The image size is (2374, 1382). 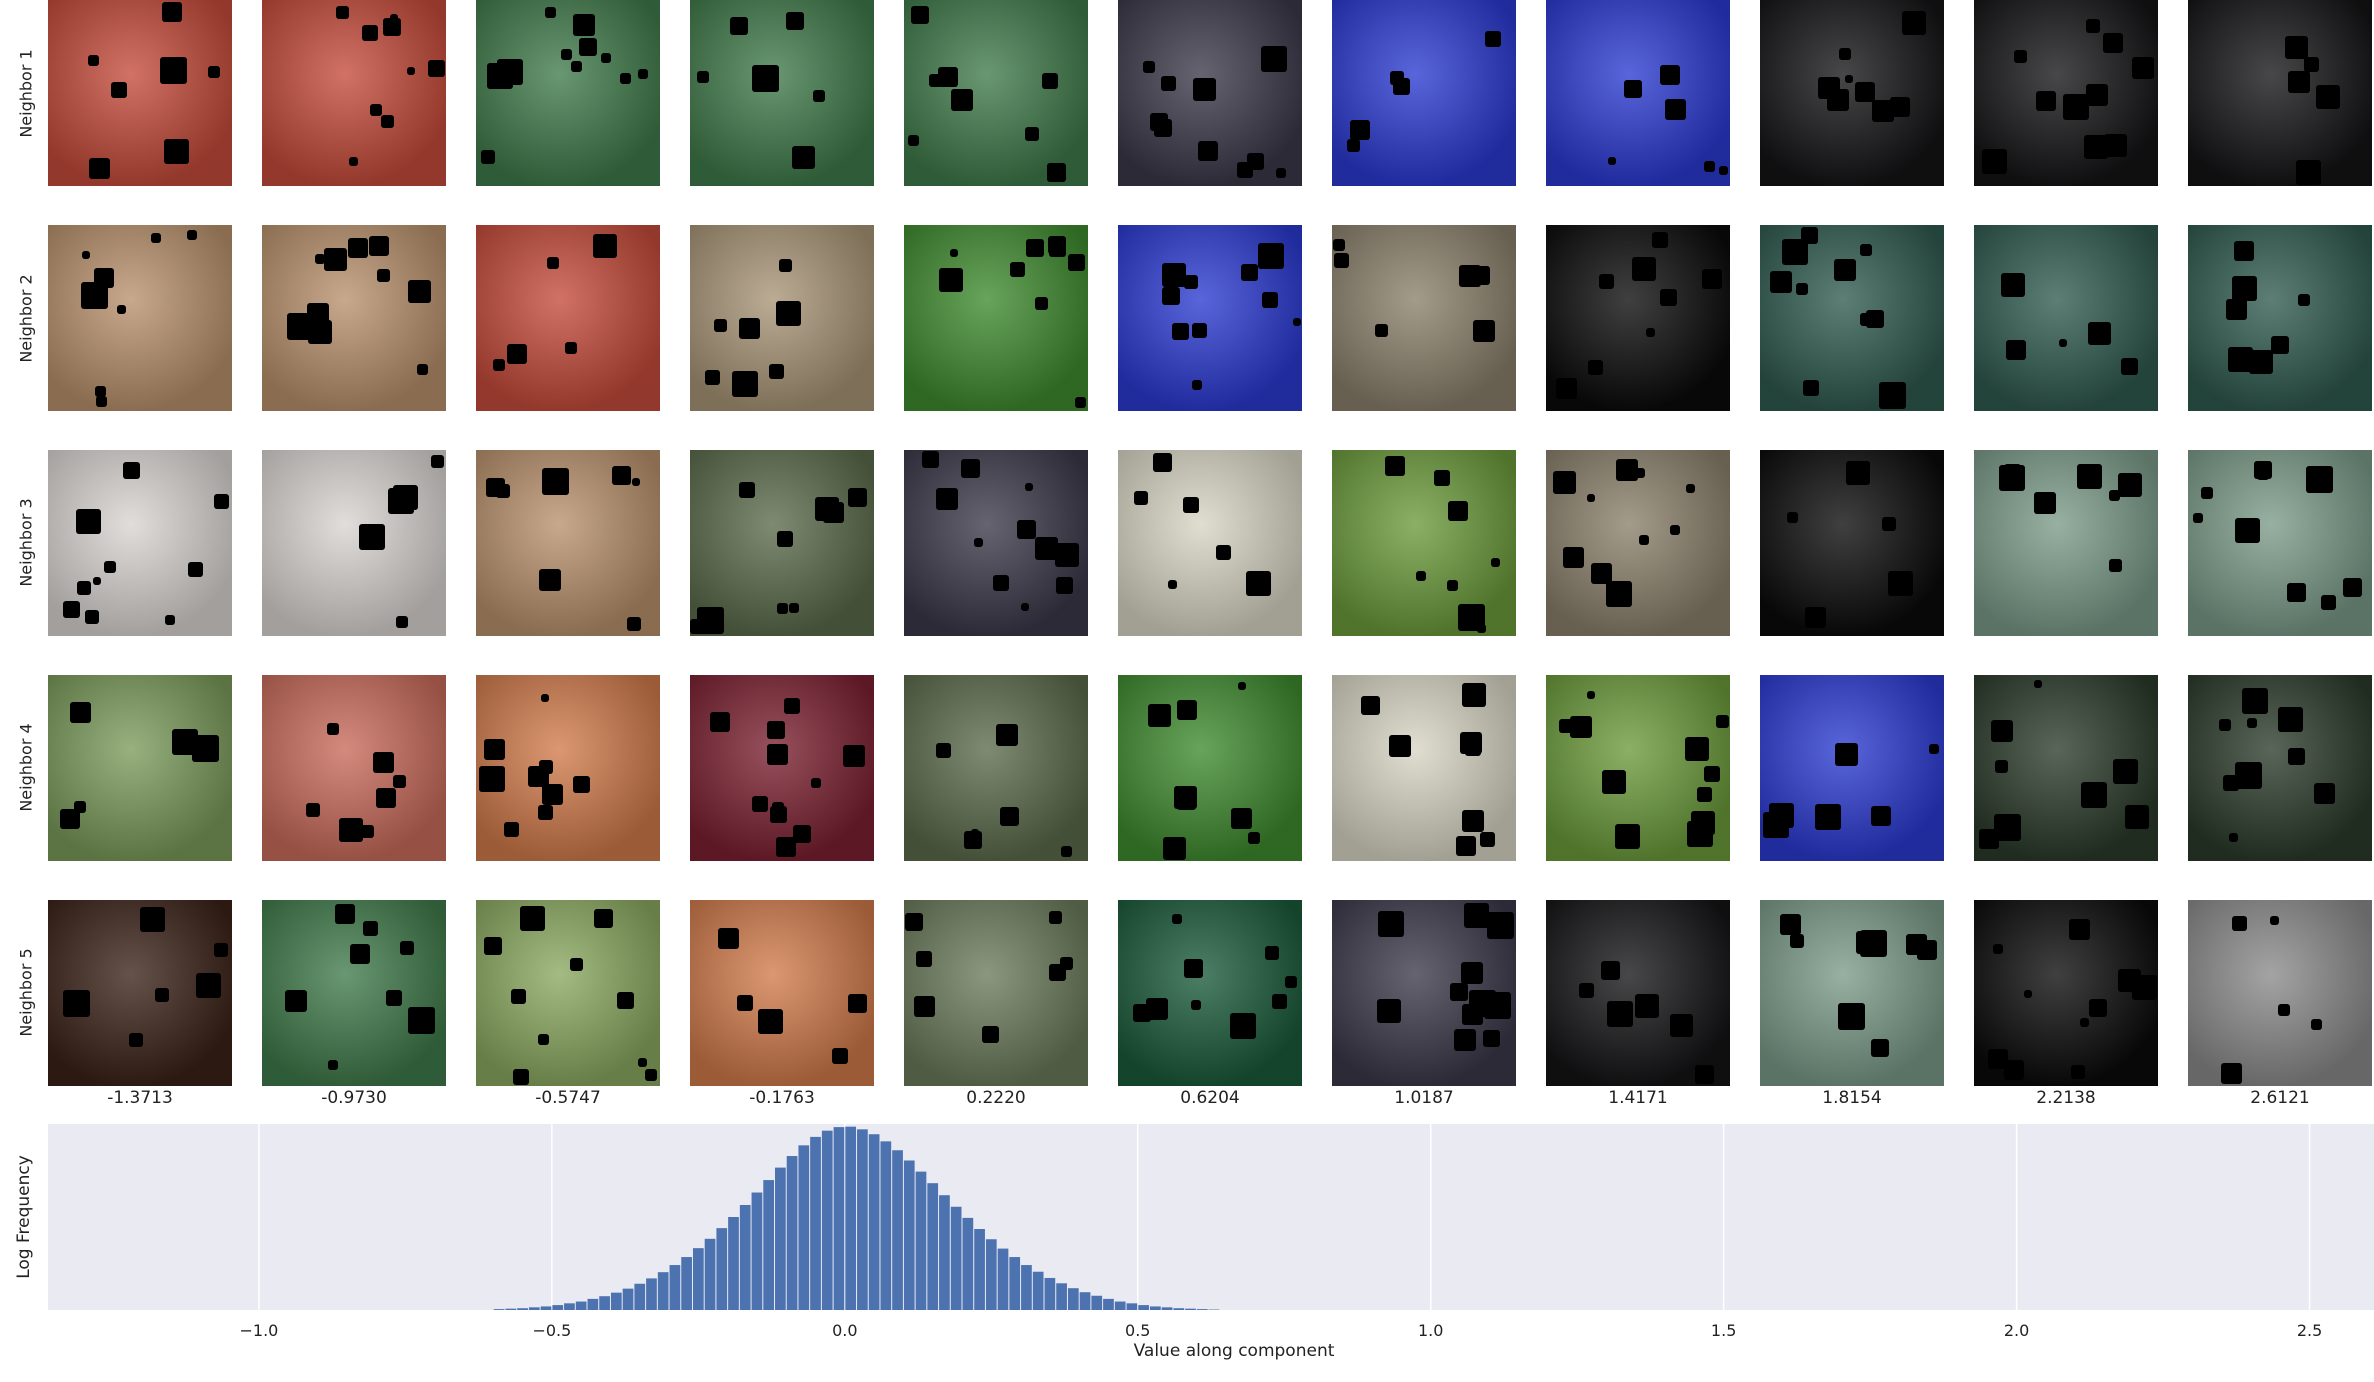 I want to click on row-label-neighbor-5: Neighbor 5, so click(x=26, y=992).